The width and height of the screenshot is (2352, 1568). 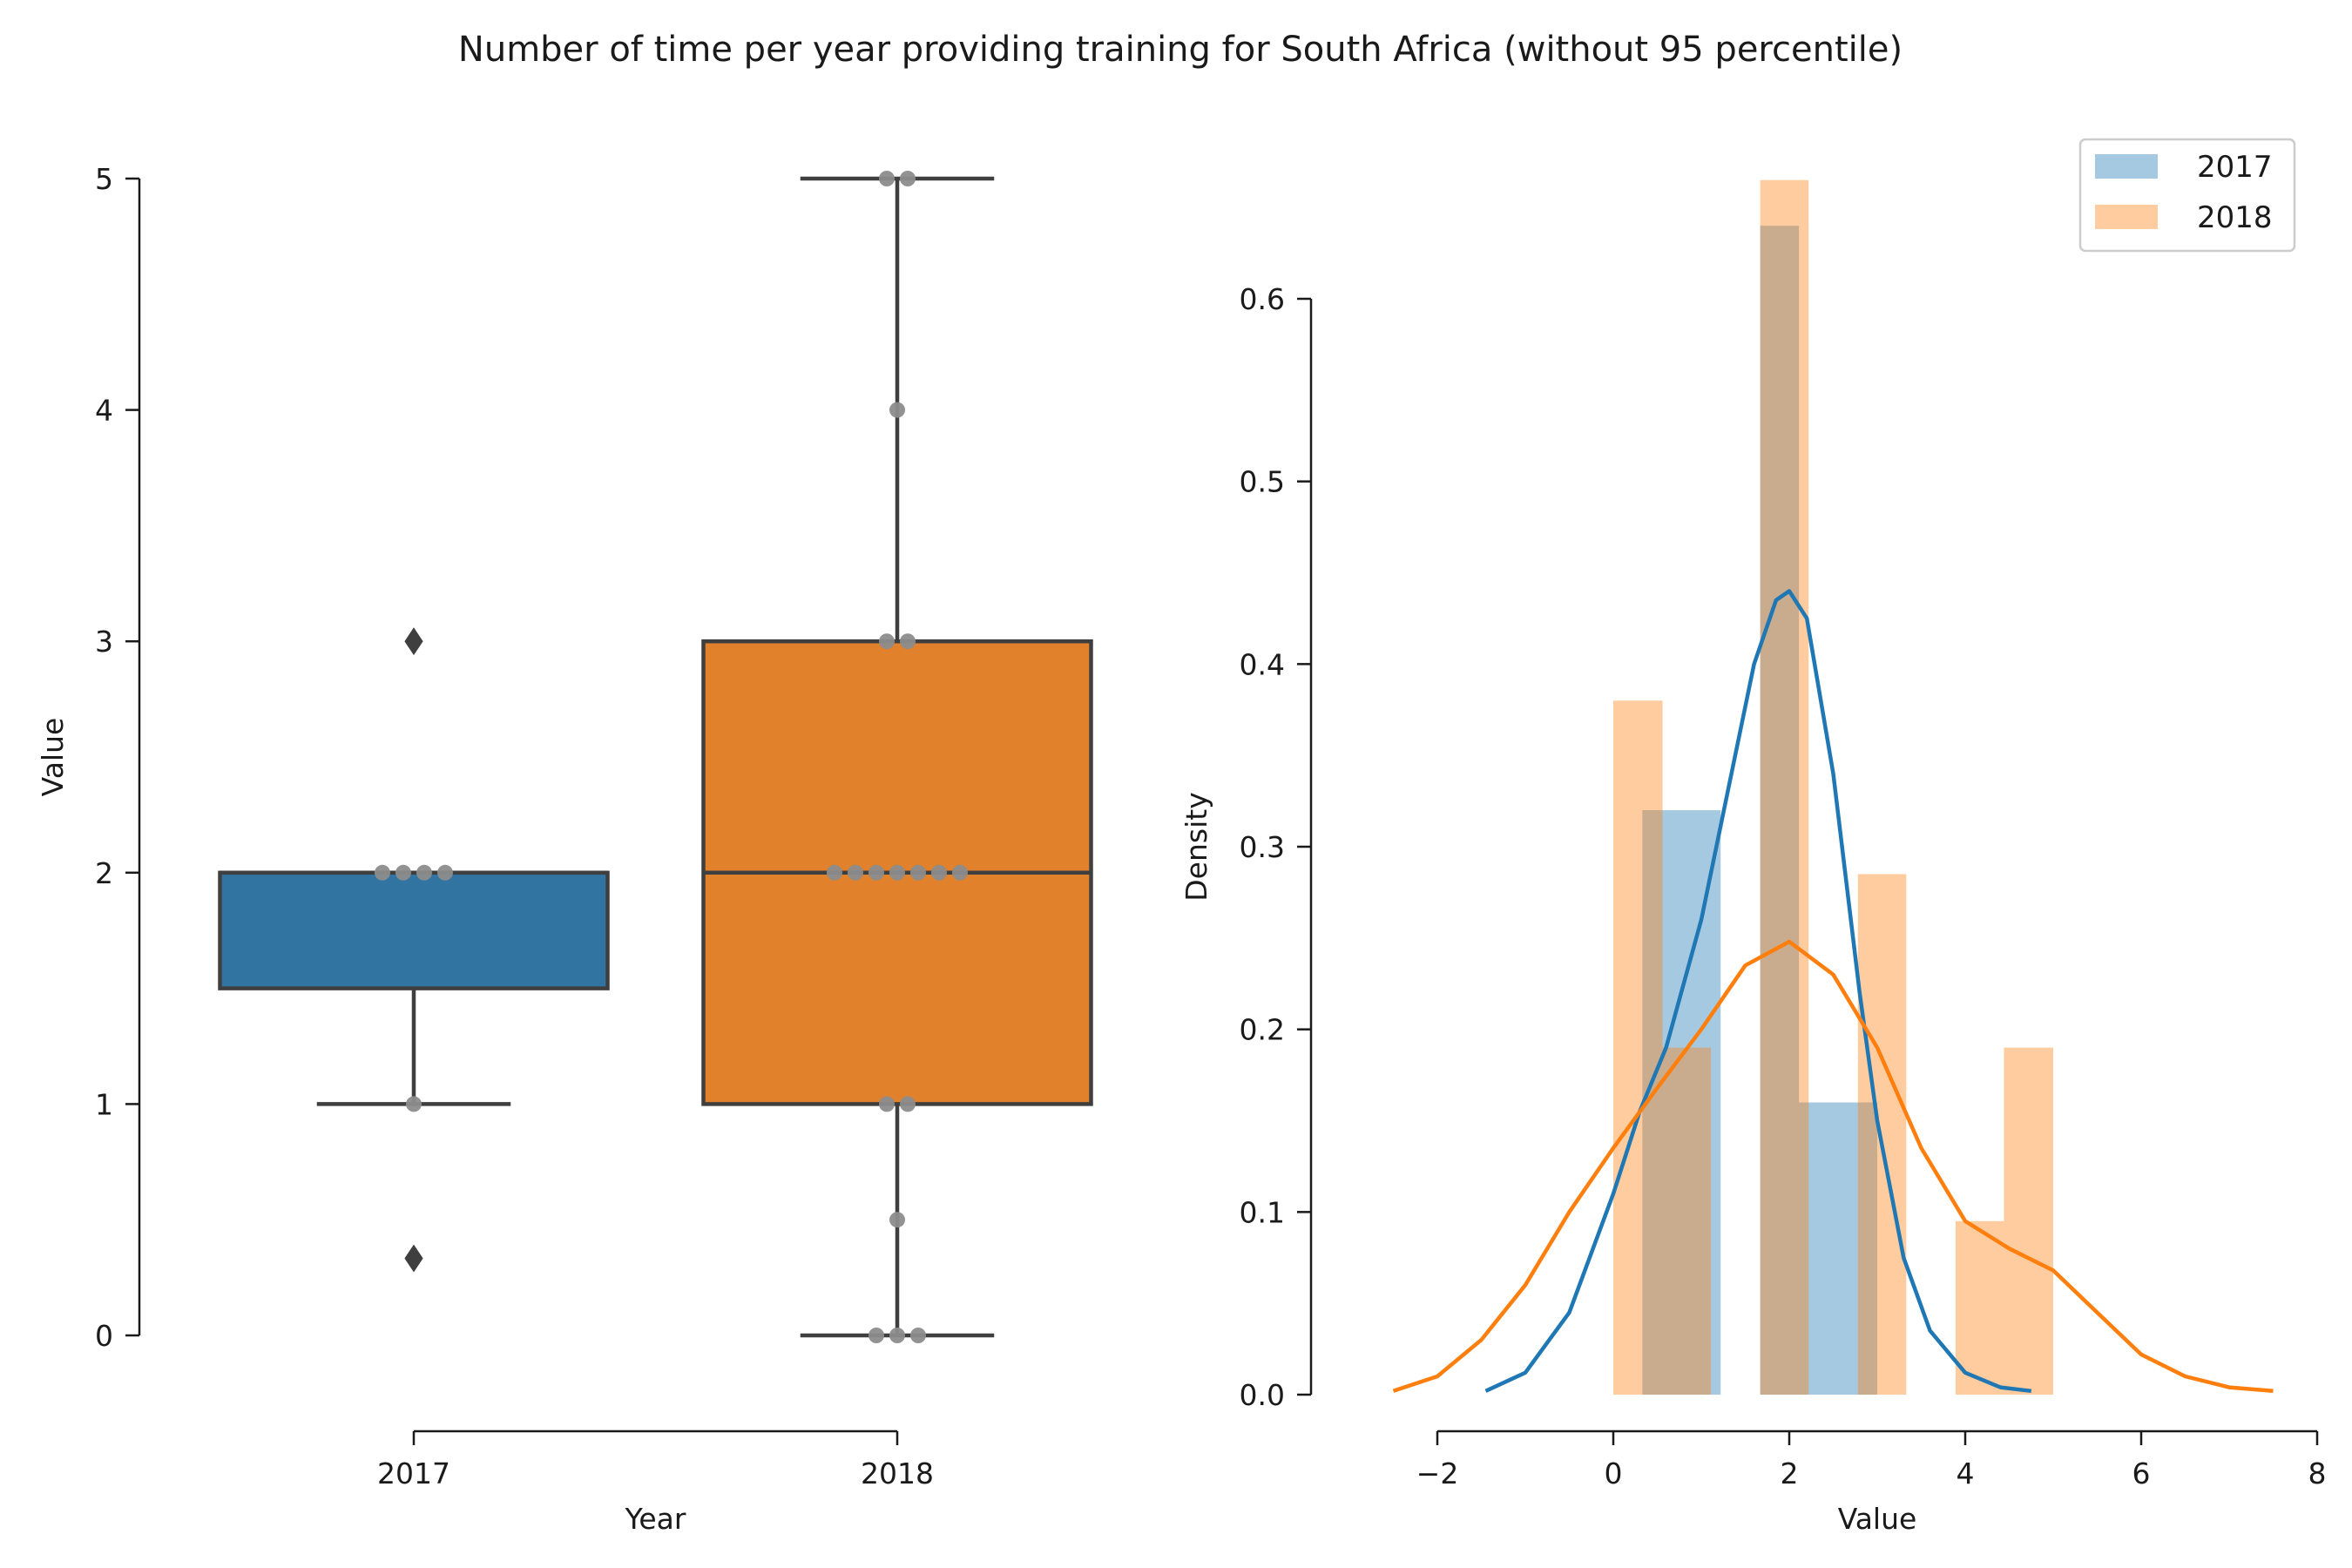 What do you see at coordinates (655, 1519) in the screenshot?
I see `x-axis-label: Year` at bounding box center [655, 1519].